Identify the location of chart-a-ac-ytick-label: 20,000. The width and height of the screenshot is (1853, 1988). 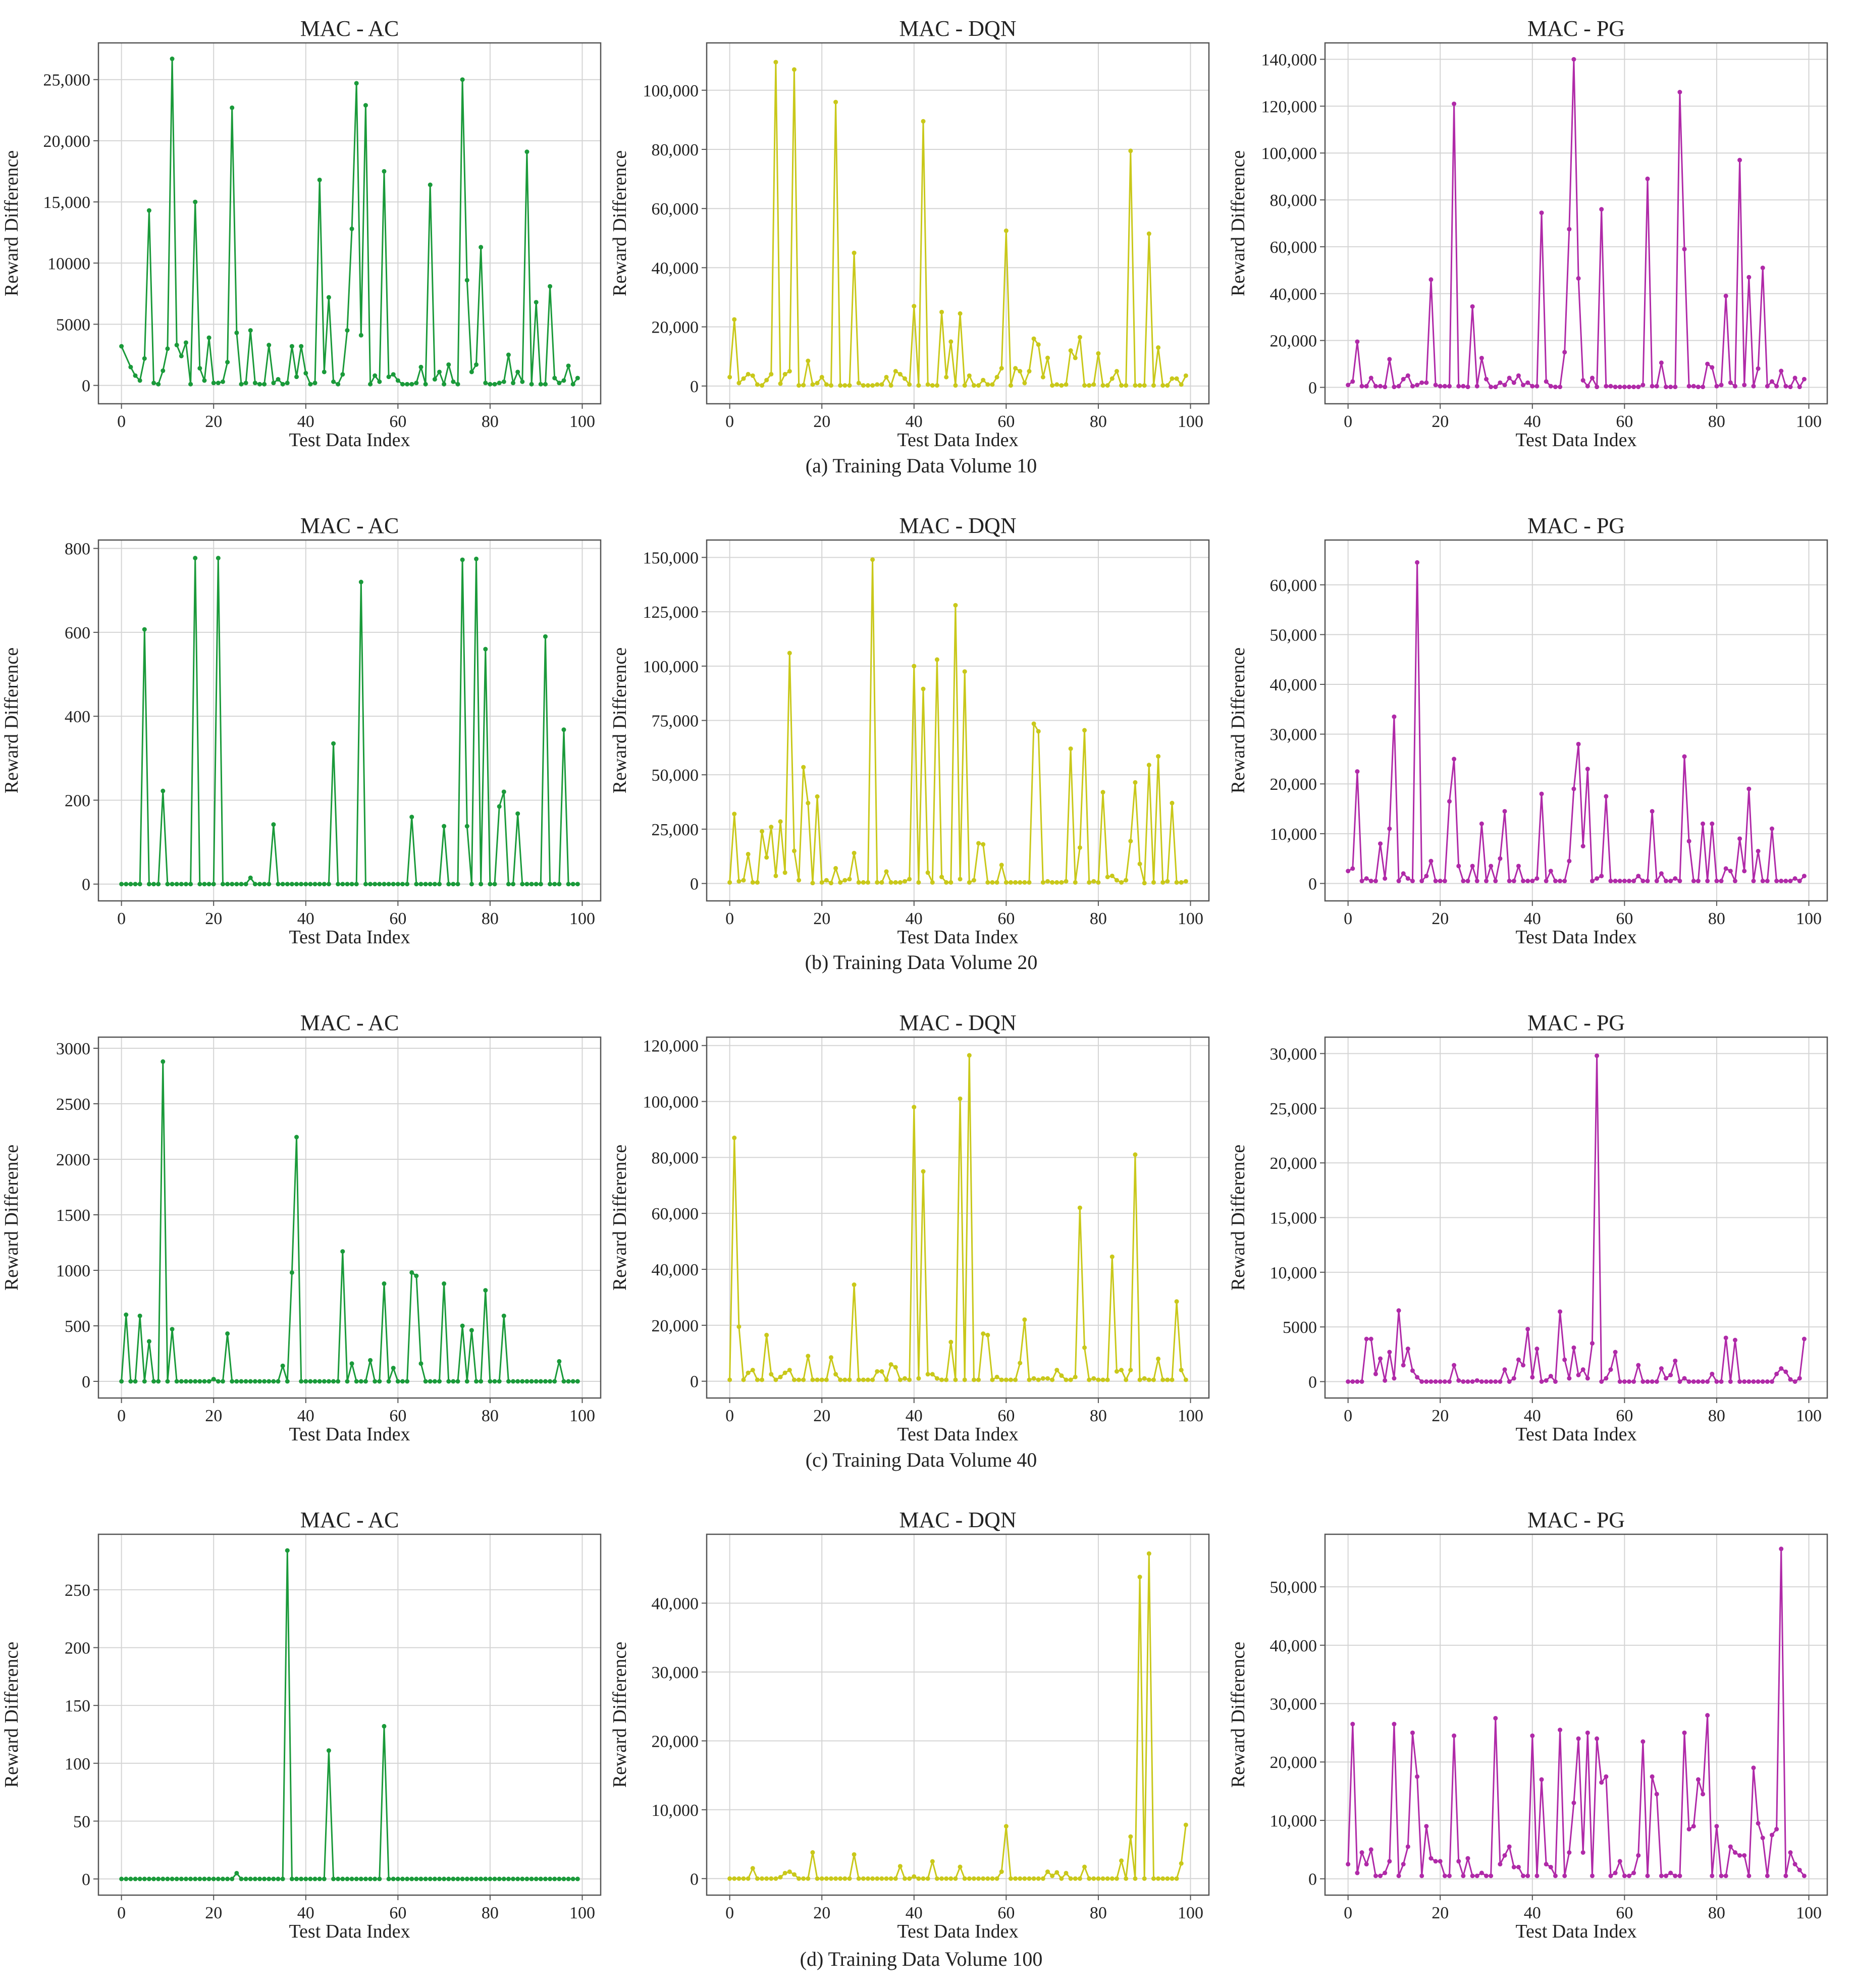
(67, 141).